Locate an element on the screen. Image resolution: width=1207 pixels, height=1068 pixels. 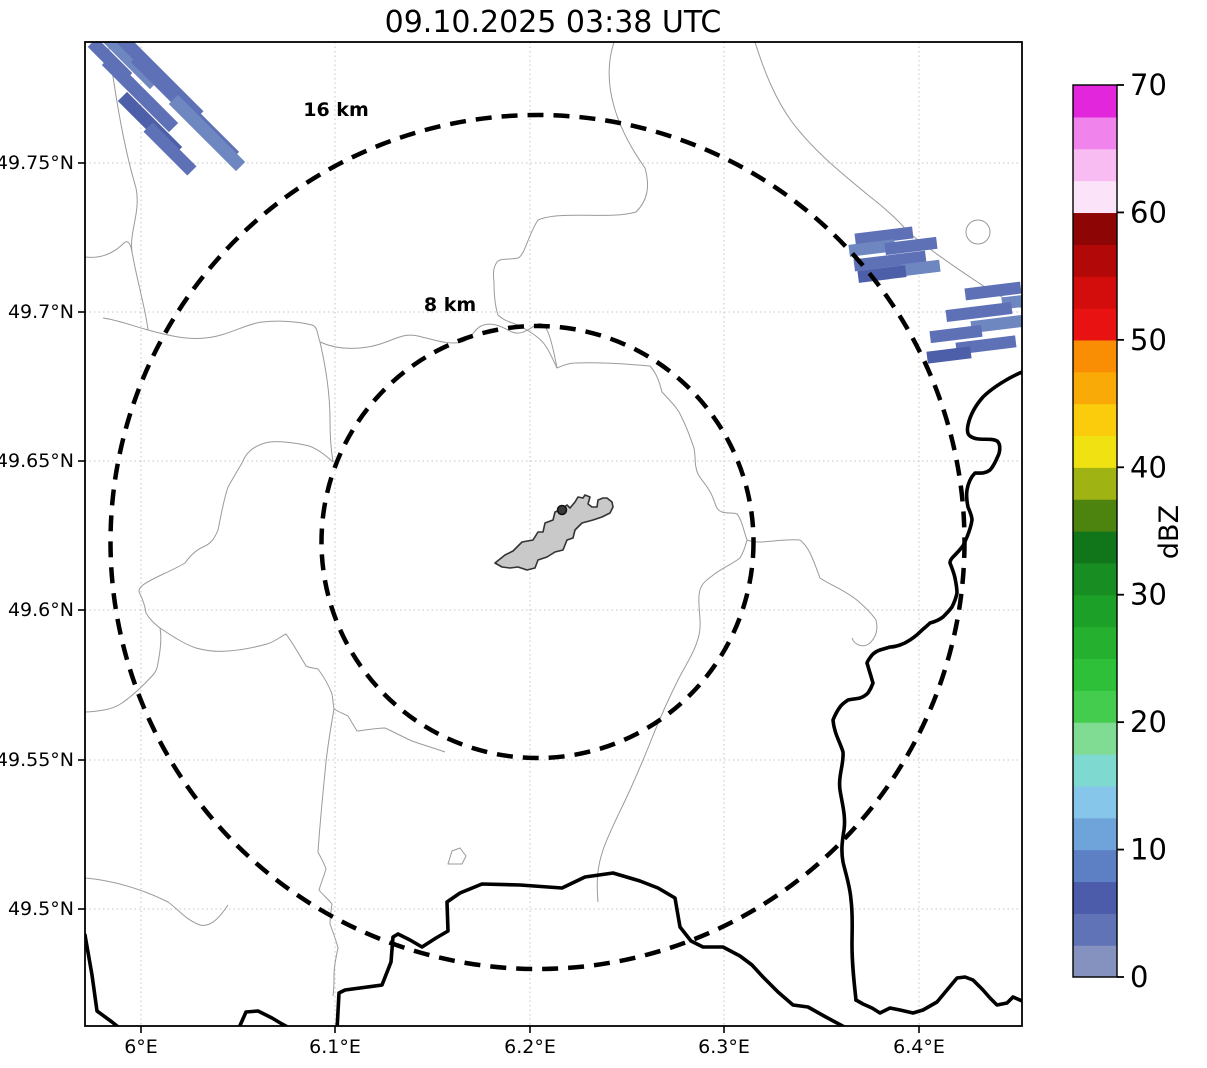
range-ring-label-8km: 8 km is located at coordinates (450, 305).